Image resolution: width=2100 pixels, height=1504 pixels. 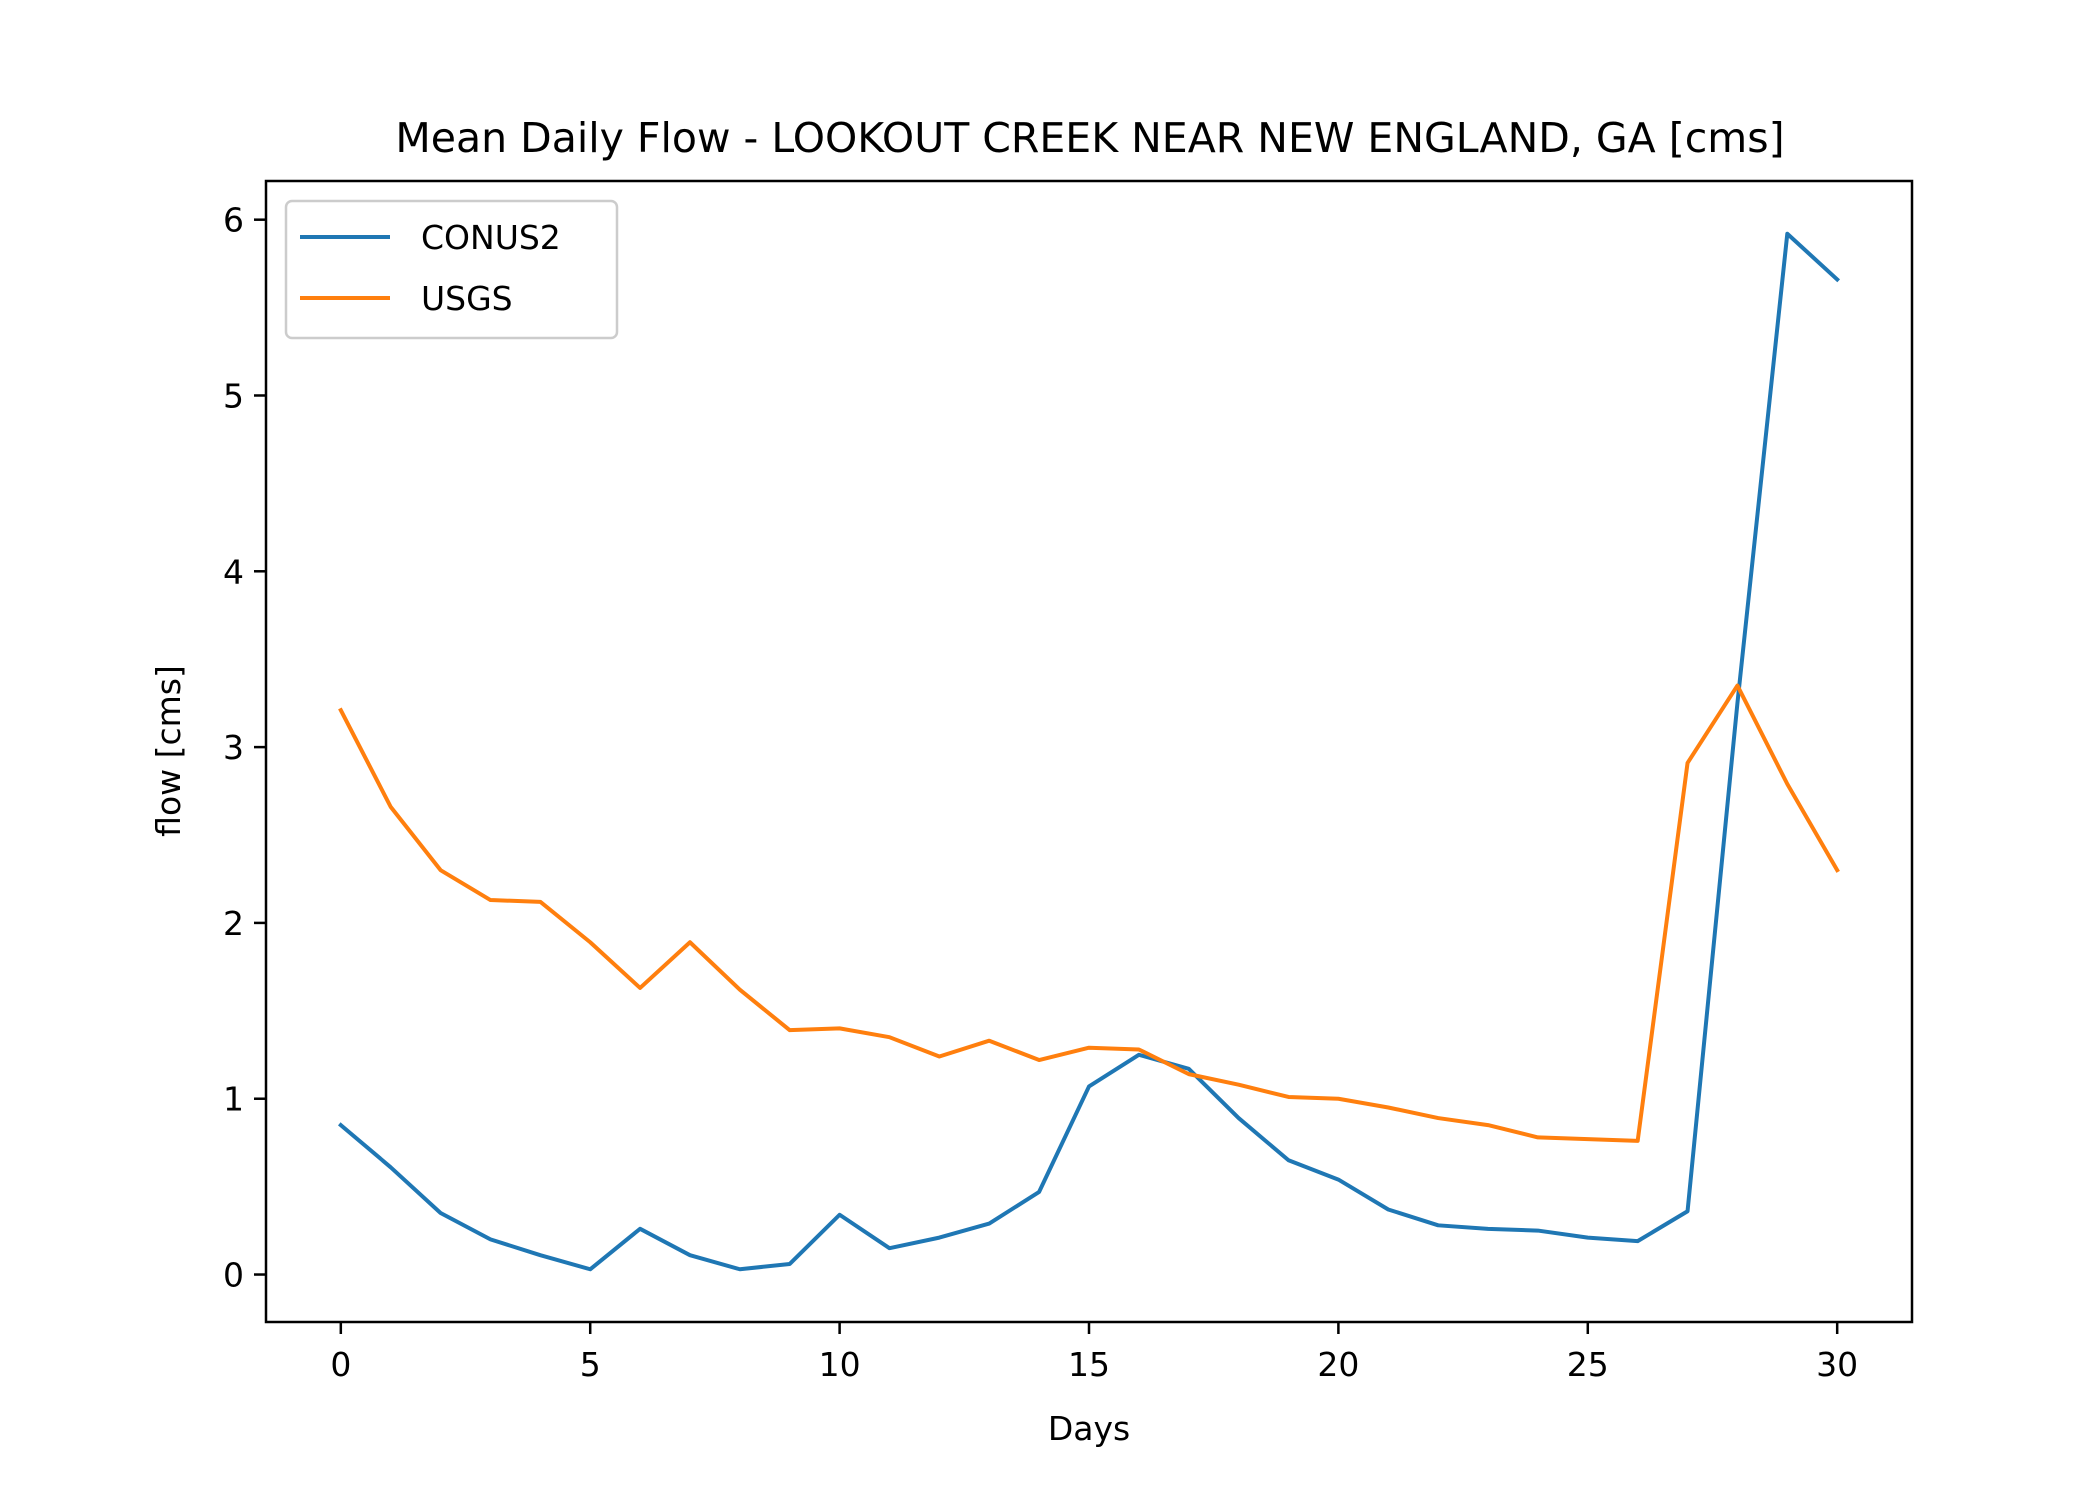 I want to click on x-tick-label: 5, so click(x=590, y=1364).